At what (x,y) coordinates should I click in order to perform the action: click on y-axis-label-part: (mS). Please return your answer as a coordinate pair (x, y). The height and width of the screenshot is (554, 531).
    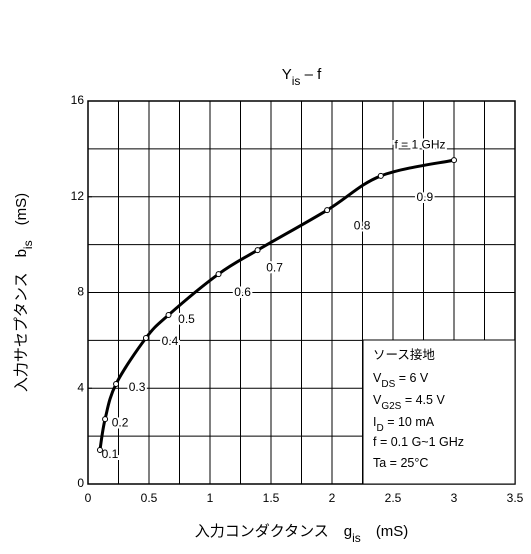
    Looking at the image, I should click on (21, 217).